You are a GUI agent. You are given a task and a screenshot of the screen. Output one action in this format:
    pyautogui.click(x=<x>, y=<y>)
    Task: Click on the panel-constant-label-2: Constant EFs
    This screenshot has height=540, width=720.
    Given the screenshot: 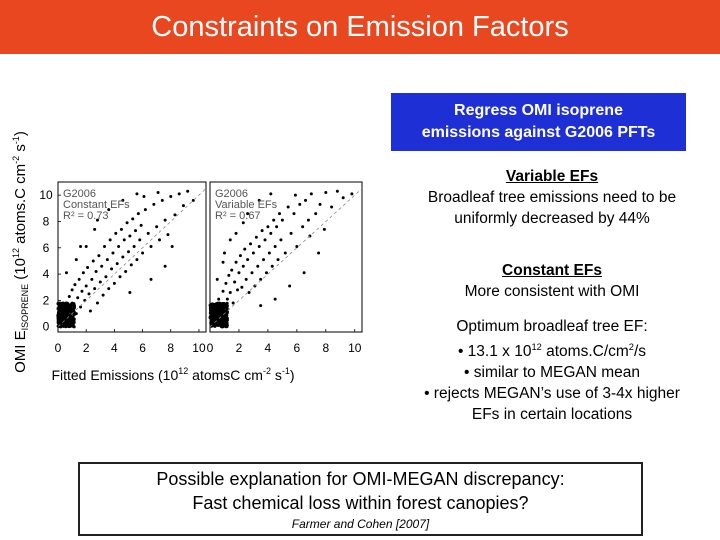 What is the action you would take?
    pyautogui.click(x=96, y=205)
    